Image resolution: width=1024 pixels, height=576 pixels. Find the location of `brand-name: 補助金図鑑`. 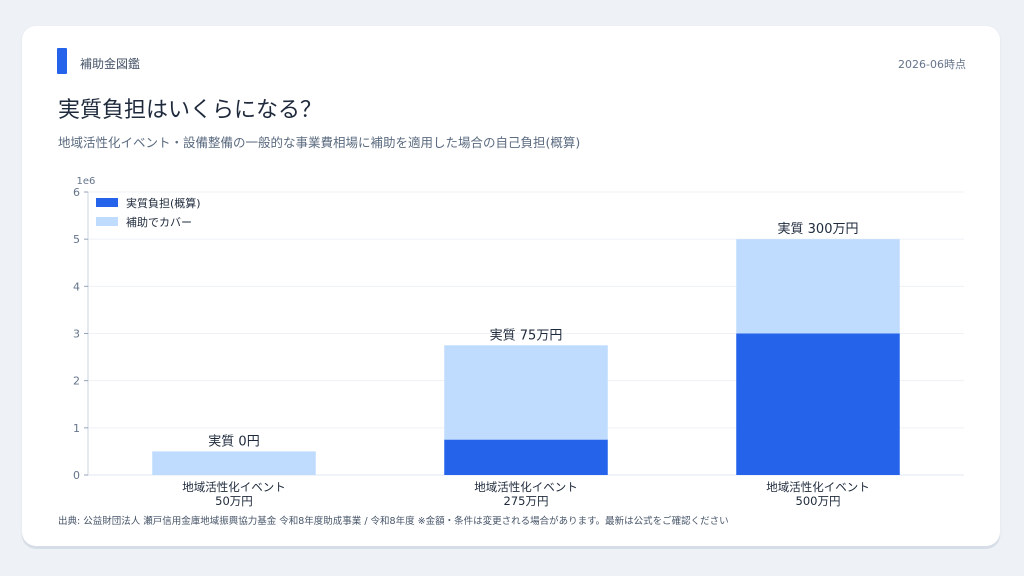

brand-name: 補助金図鑑 is located at coordinates (110, 64).